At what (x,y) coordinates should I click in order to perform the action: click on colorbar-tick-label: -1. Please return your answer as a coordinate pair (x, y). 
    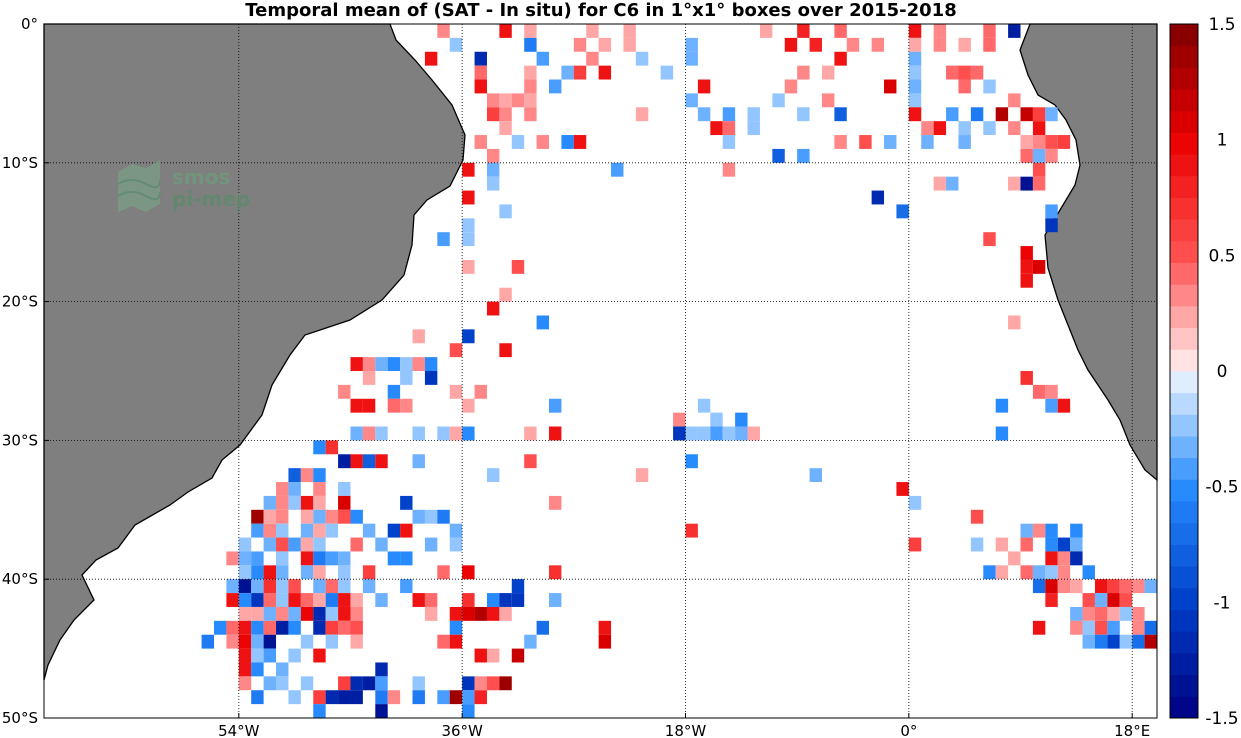
    Looking at the image, I should click on (1222, 603).